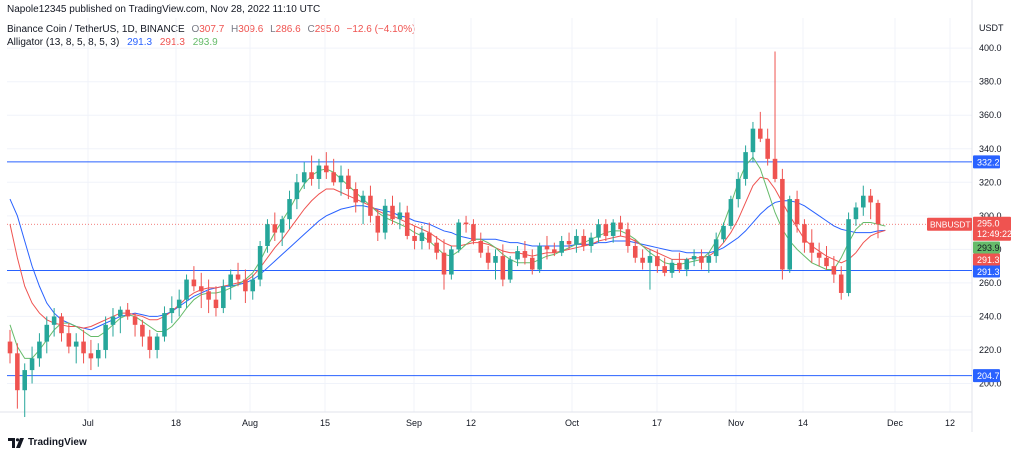 Image resolution: width=1024 pixels, height=455 pixels. Describe the element at coordinates (990, 383) in the screenshot. I see `y-tick-label: 200.0` at that location.